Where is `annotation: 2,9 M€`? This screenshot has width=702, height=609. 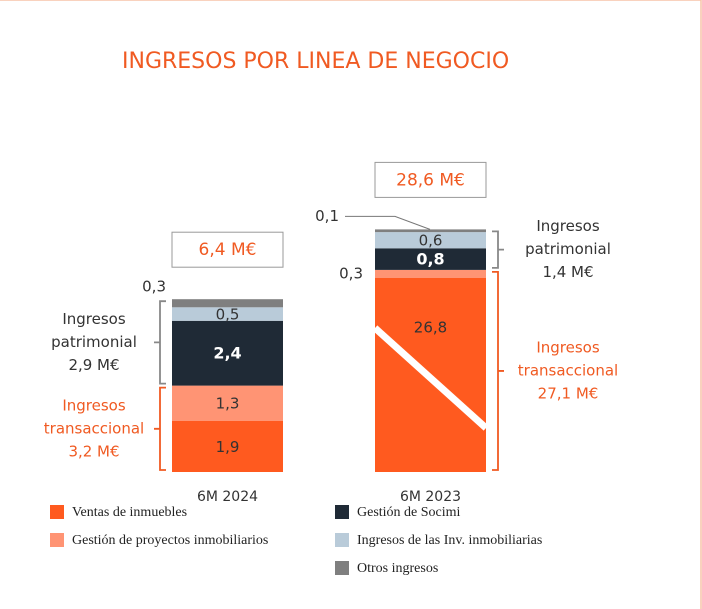 annotation: 2,9 M€ is located at coordinates (93, 365).